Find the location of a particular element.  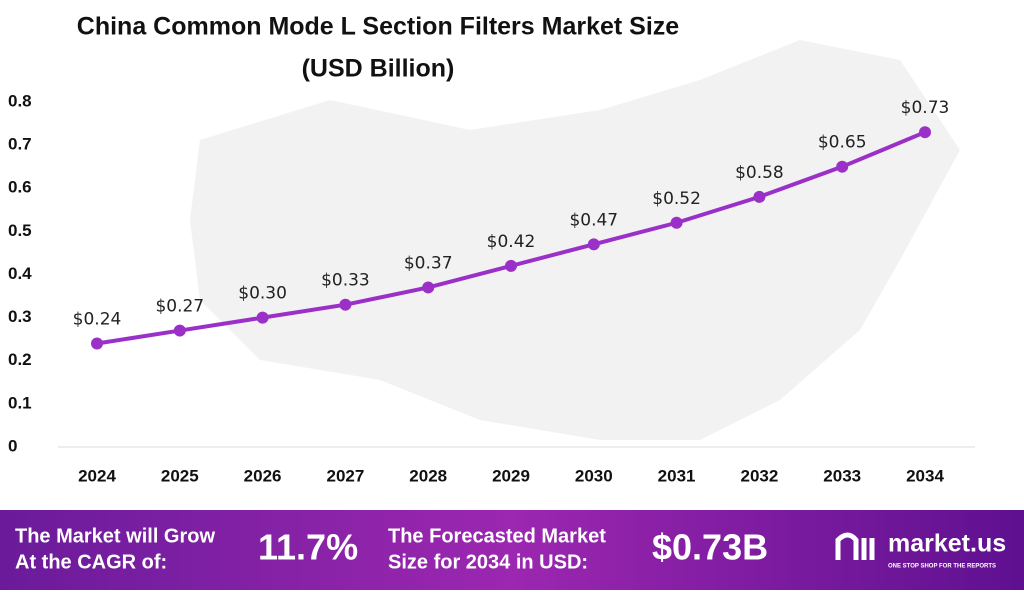

brand-name: market.us is located at coordinates (947, 544).